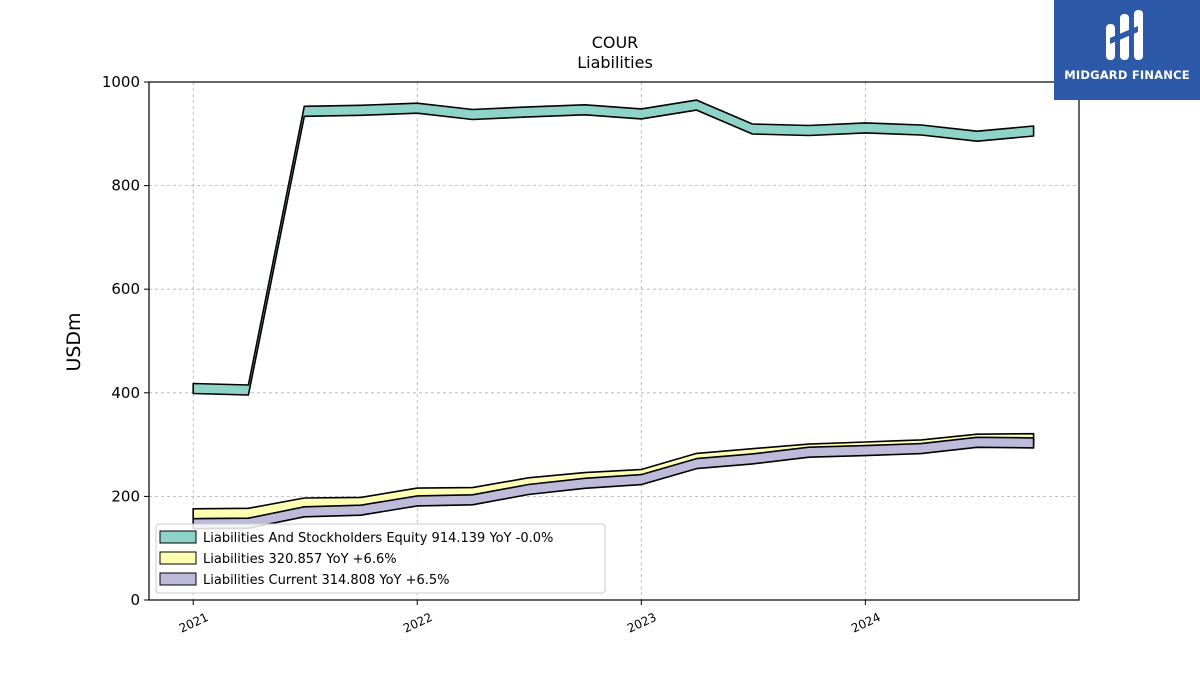 The image size is (1200, 675). Describe the element at coordinates (178, 537) in the screenshot. I see `legend-swatch-equity` at that location.